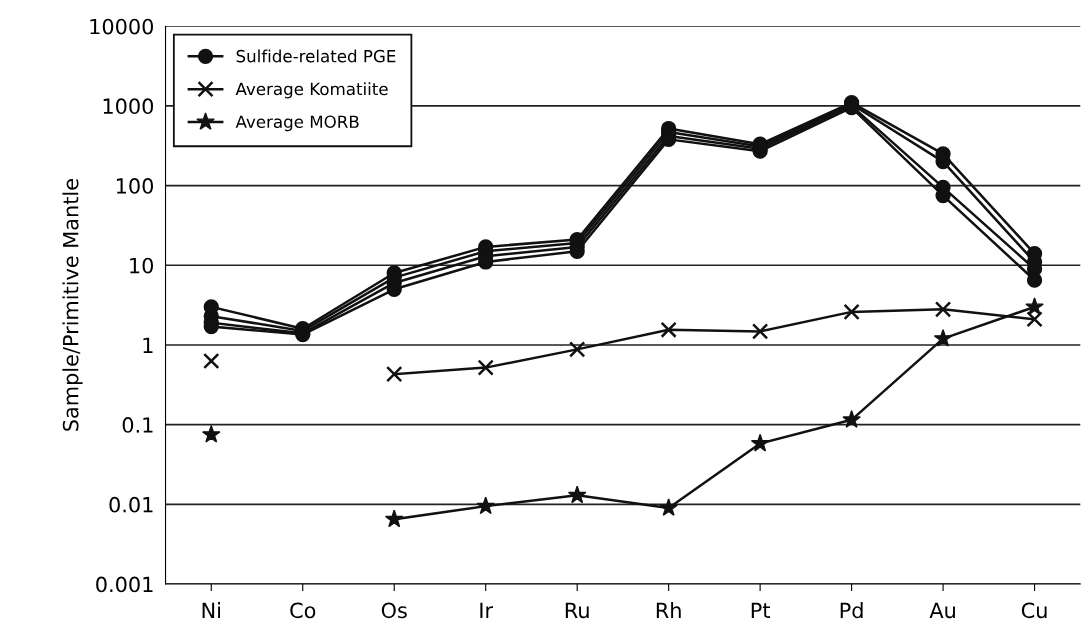  I want to click on legend-label: Sulfide-related PGE, so click(316, 56).